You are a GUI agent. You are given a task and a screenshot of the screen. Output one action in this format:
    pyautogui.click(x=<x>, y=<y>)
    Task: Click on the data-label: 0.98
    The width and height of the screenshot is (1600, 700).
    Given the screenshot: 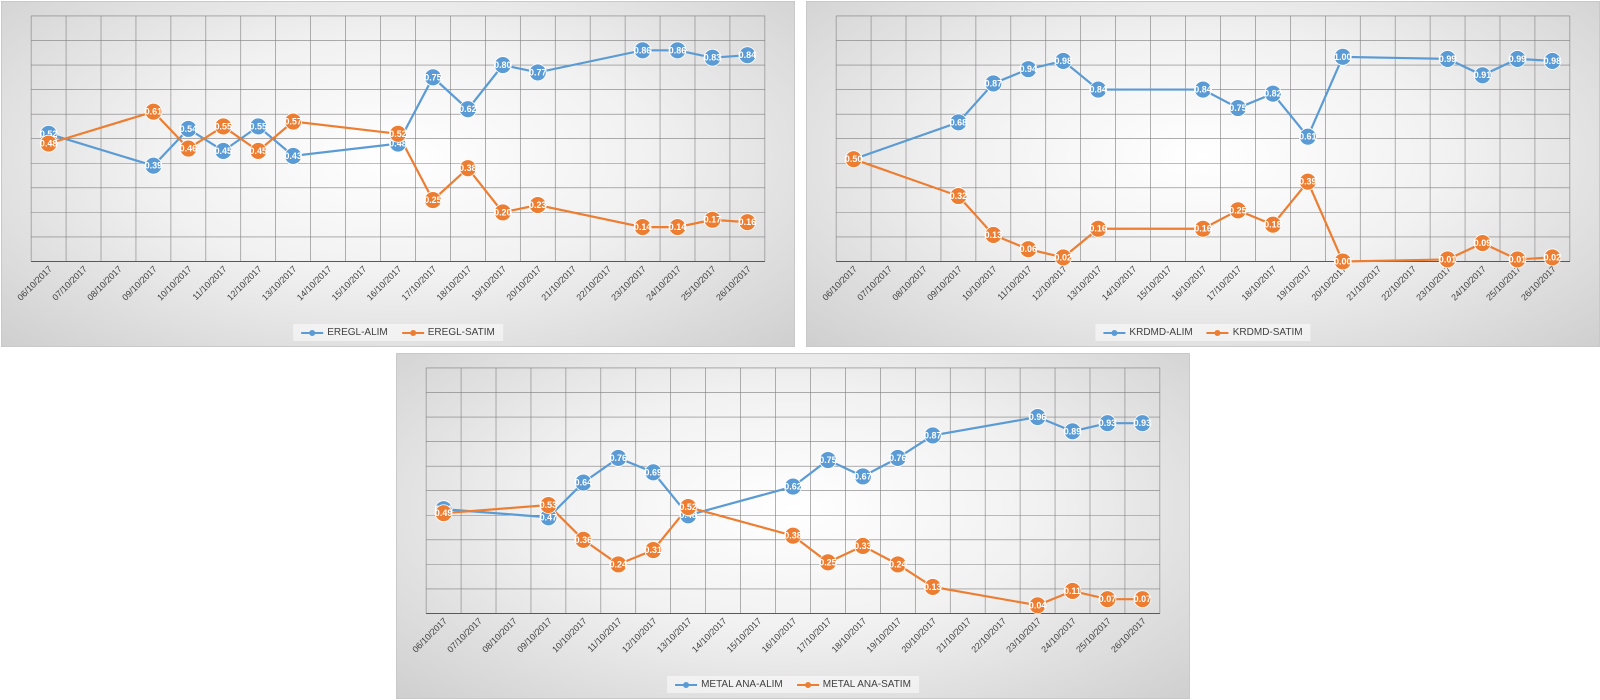 What is the action you would take?
    pyautogui.click(x=1063, y=61)
    